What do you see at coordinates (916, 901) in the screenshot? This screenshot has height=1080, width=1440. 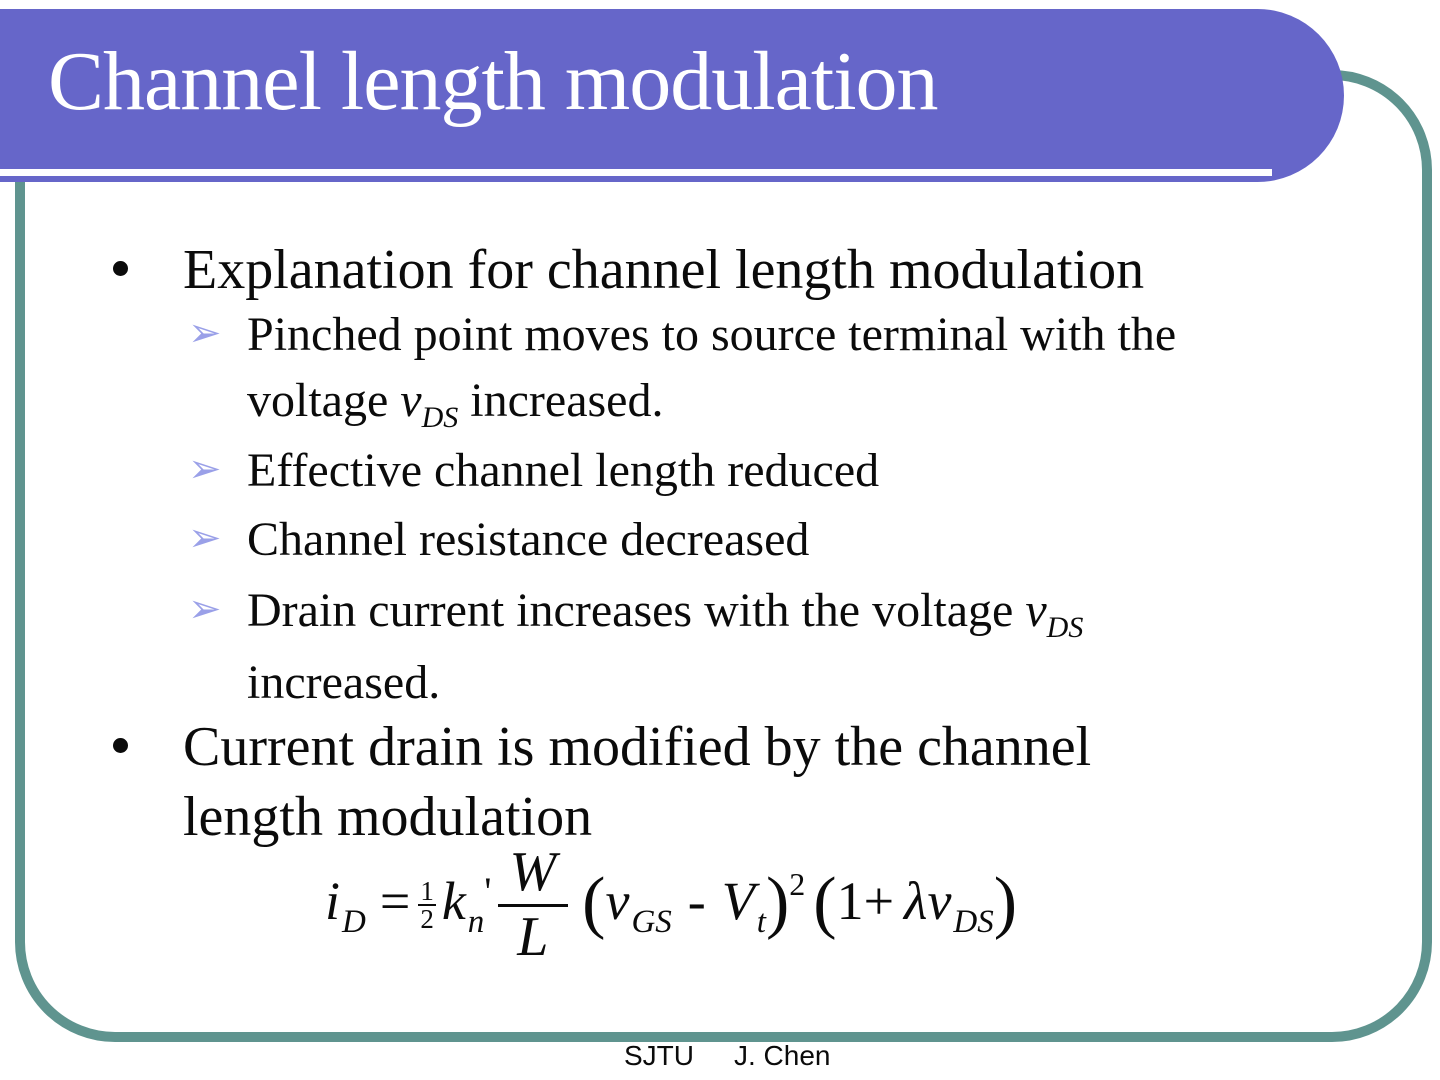 I see `lambda-symbol: λ` at bounding box center [916, 901].